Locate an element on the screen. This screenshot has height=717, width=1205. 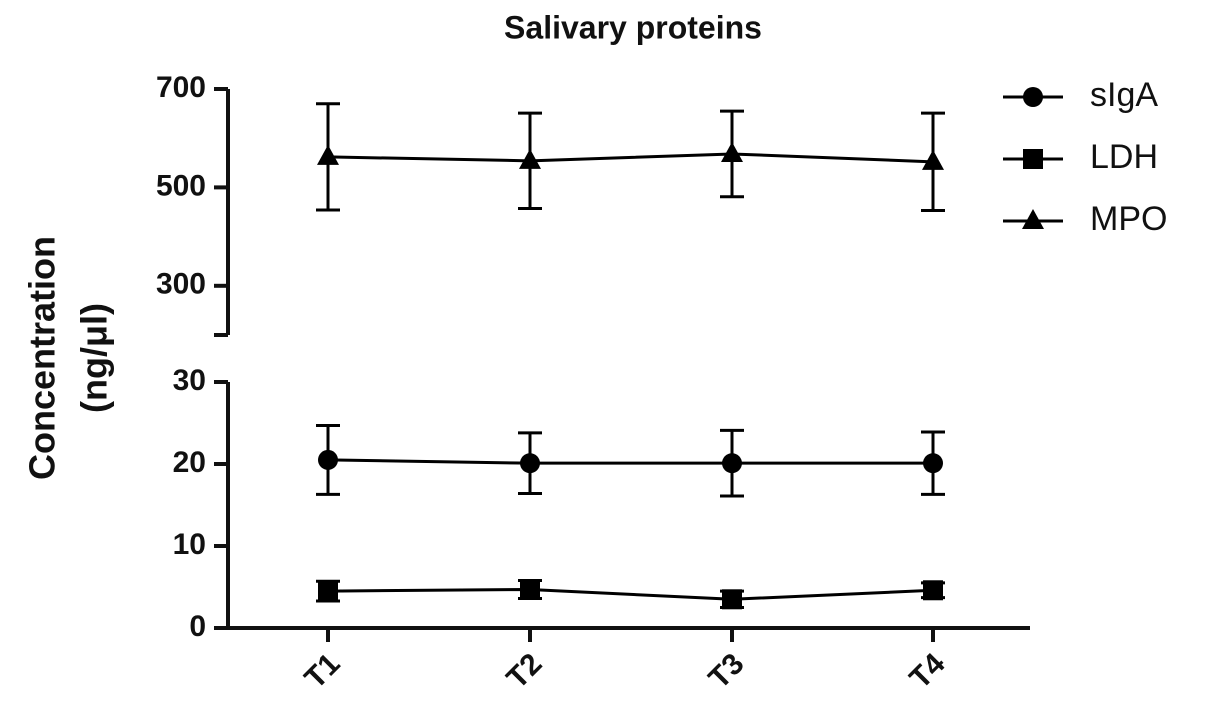
y-tick-label: 500 is located at coordinates (181, 185).